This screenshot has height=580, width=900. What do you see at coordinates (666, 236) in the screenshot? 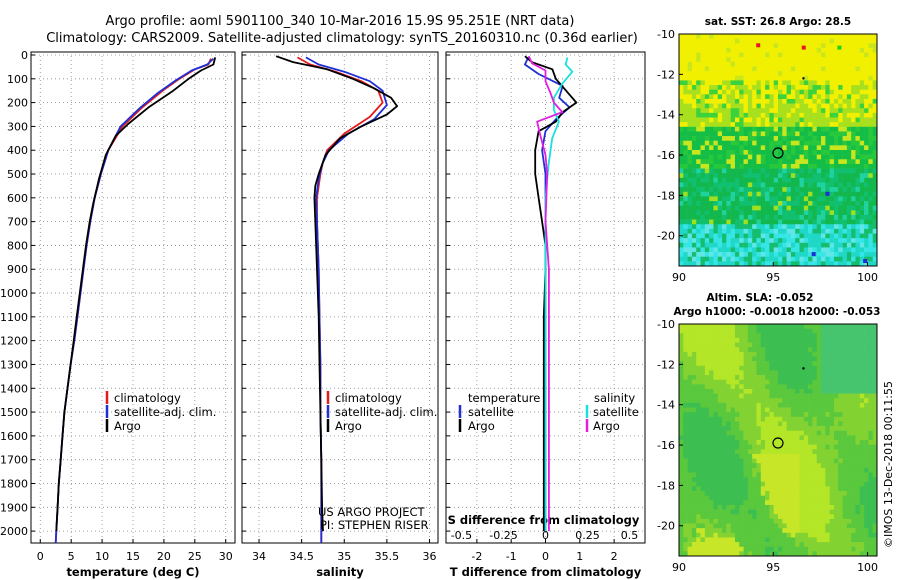
I see `map-y-tick-label: -20` at bounding box center [666, 236].